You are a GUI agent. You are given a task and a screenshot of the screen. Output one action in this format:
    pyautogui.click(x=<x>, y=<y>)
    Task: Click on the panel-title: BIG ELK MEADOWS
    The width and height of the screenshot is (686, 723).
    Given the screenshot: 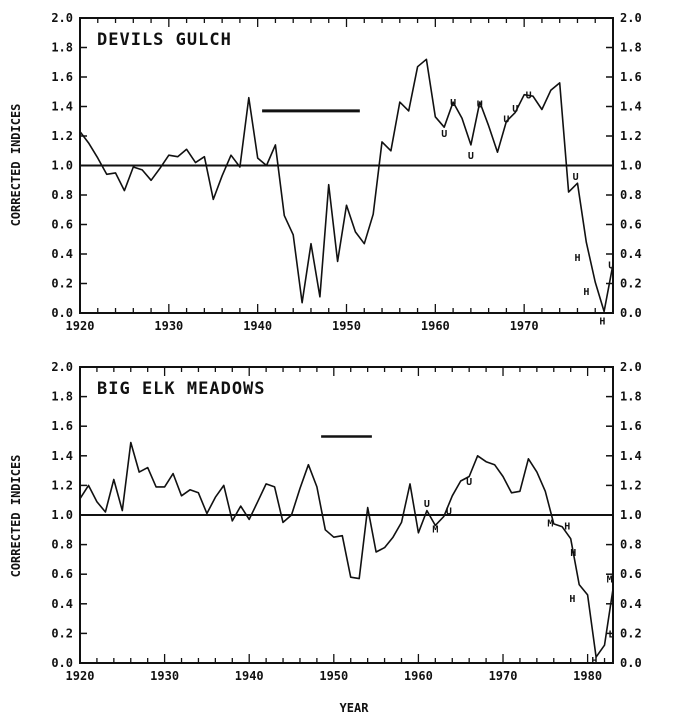 What is the action you would take?
    pyautogui.click(x=181, y=389)
    